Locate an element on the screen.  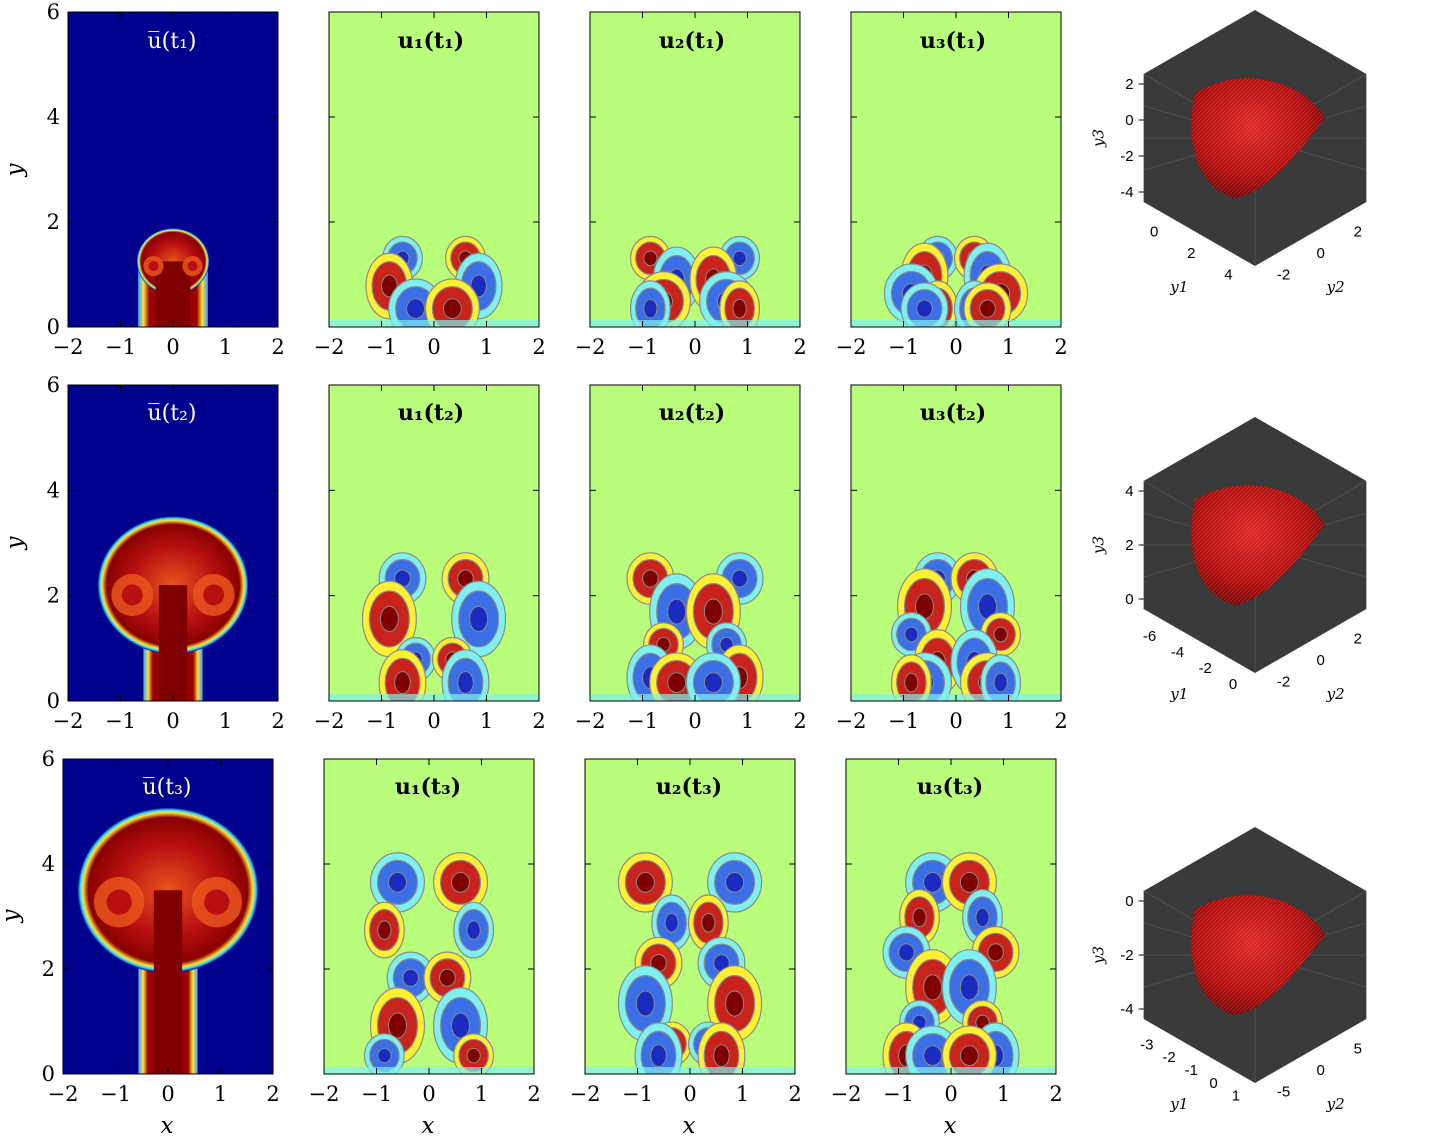
z-tick-label: -4 is located at coordinates (1126, 192).